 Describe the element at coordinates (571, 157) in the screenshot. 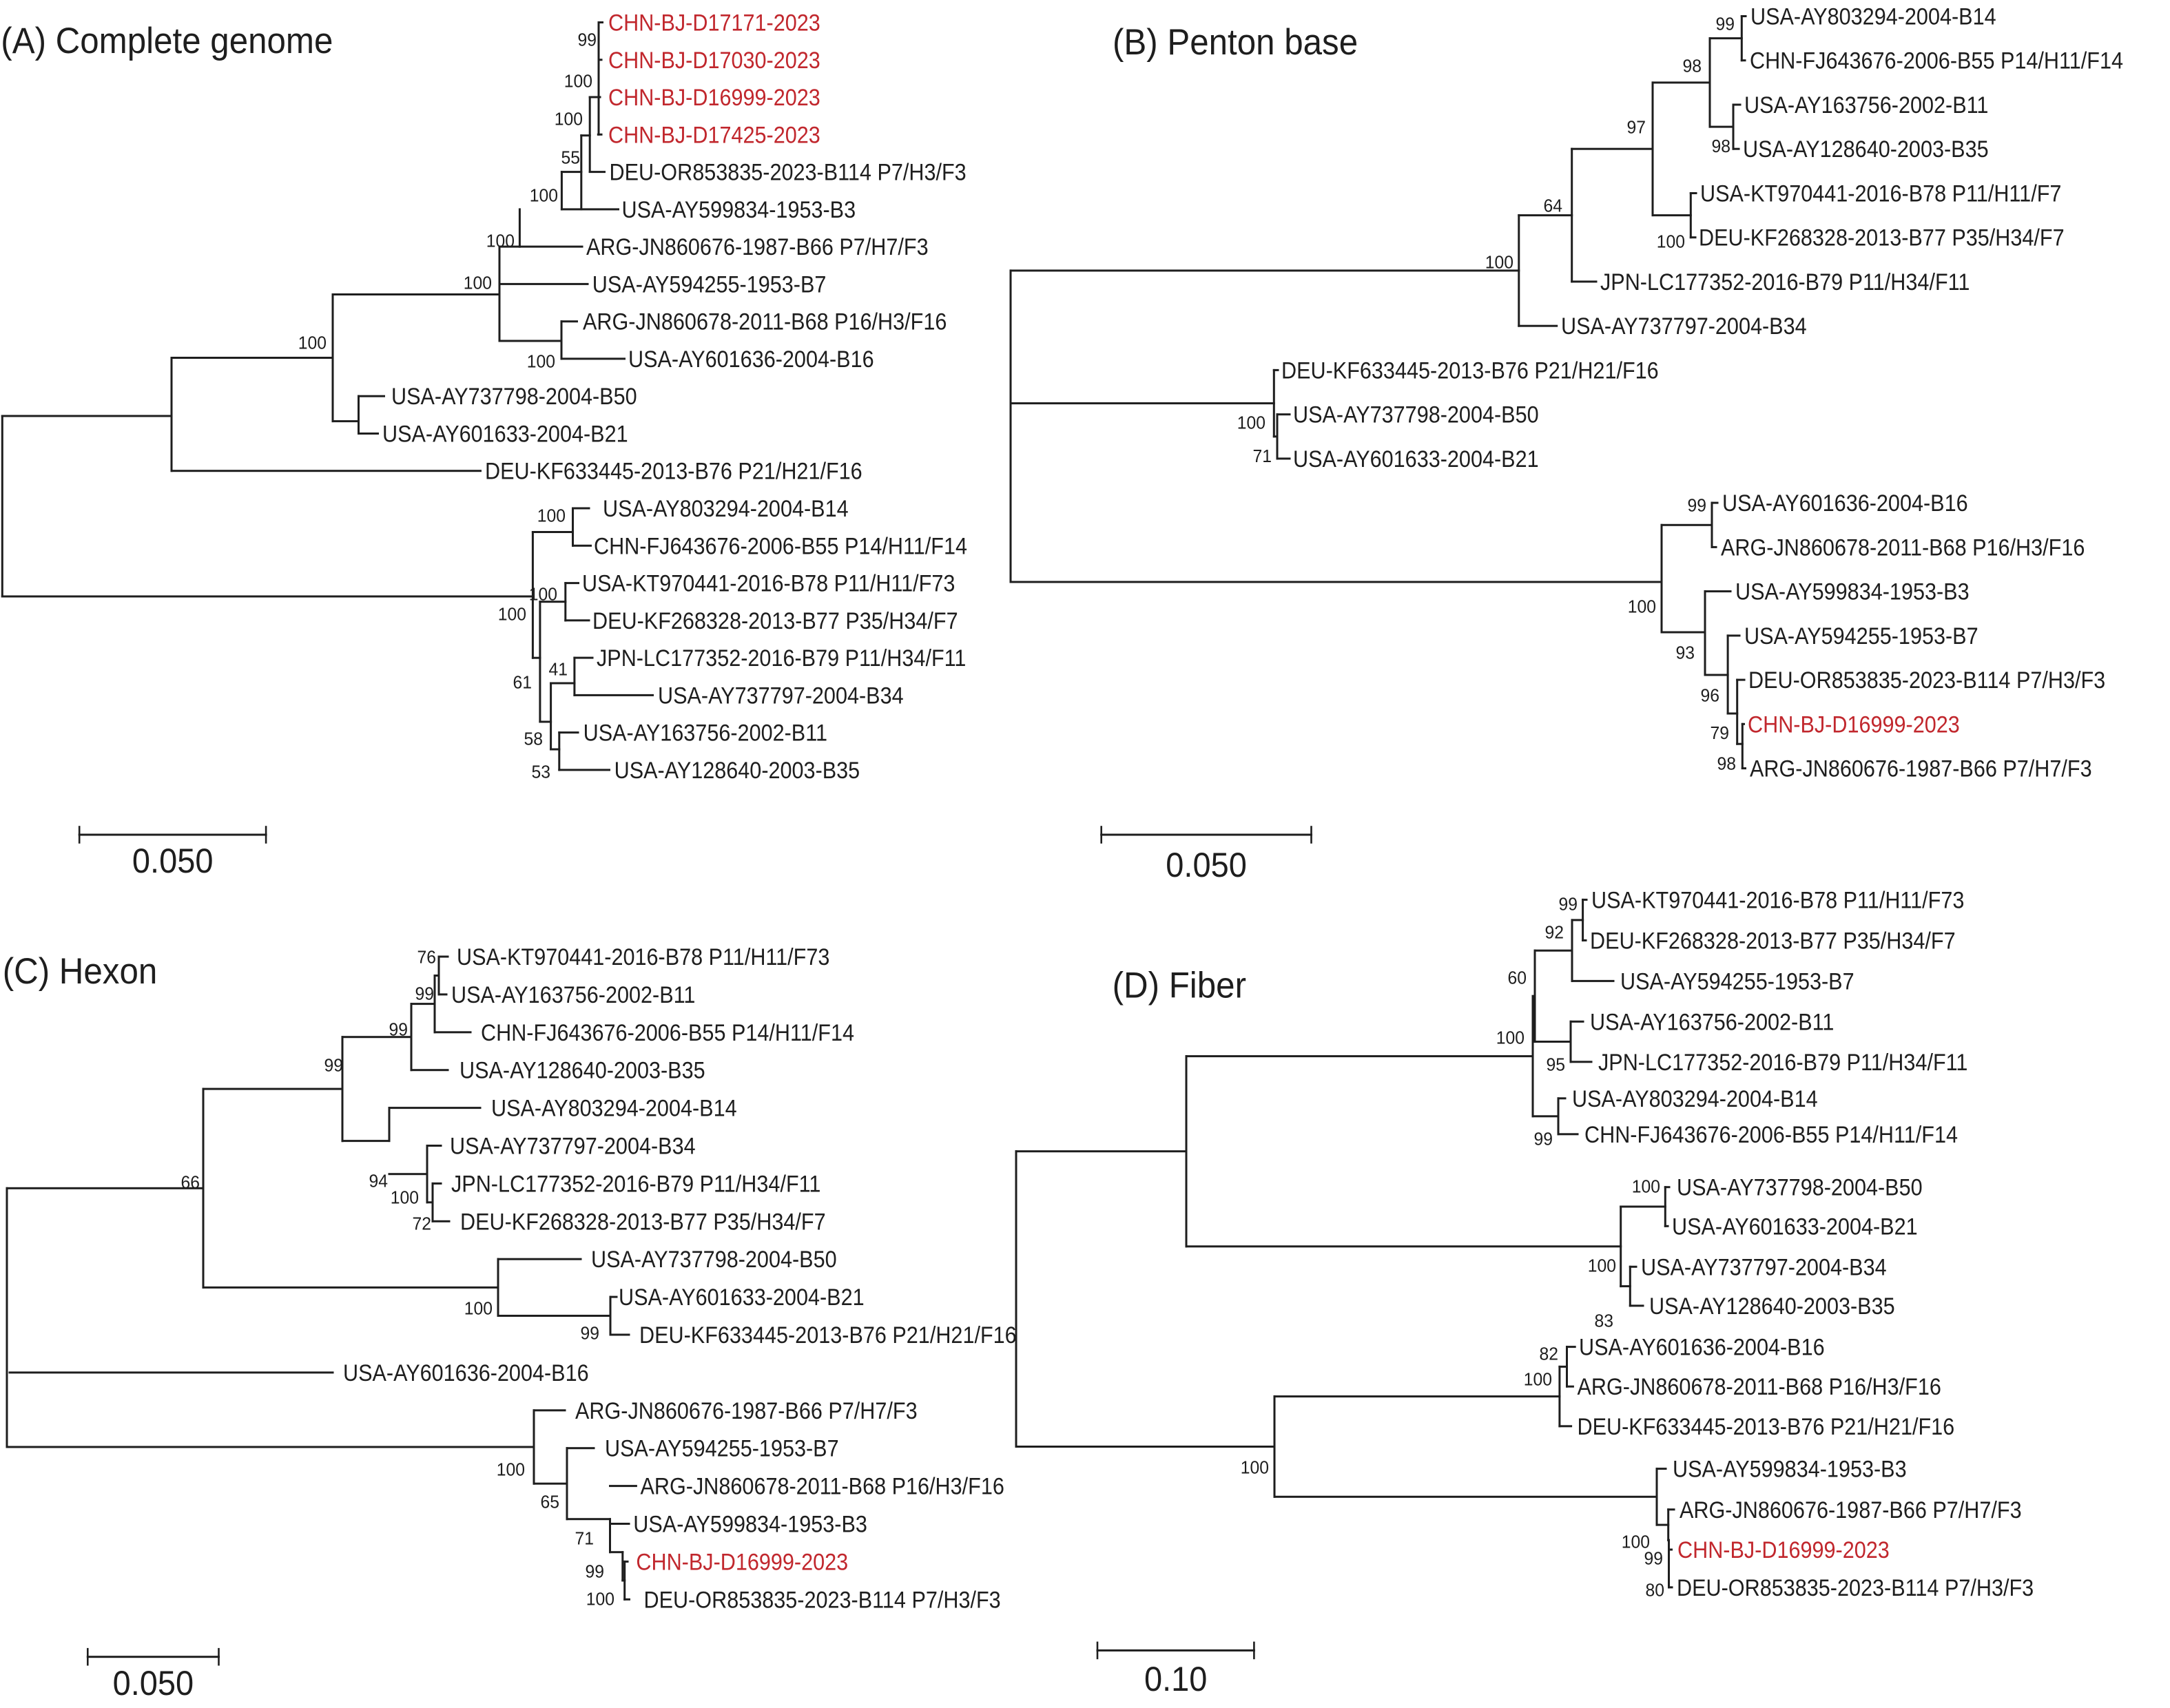

I see `svg-text: 55` at that location.